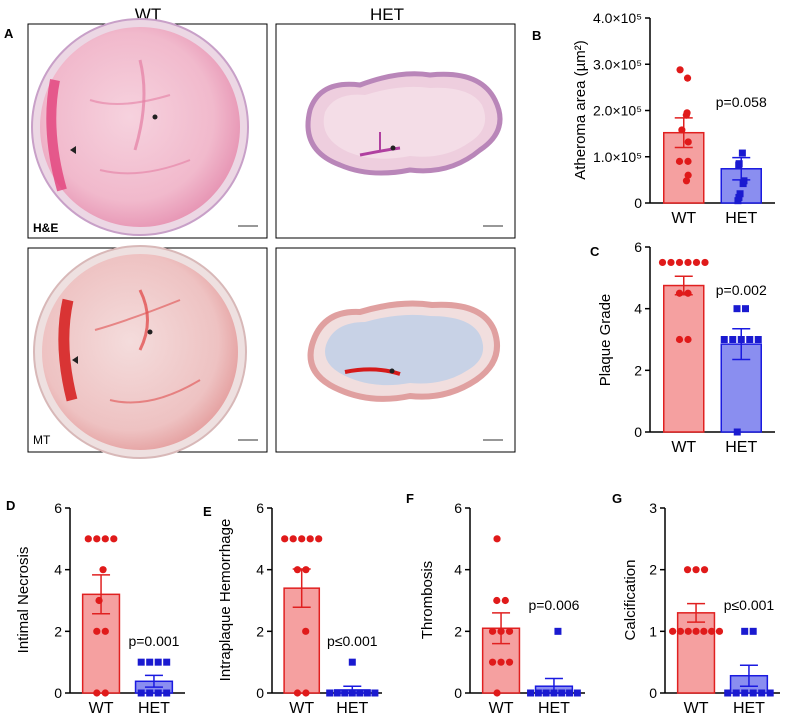 The image size is (800, 722). What do you see at coordinates (10, 505) in the screenshot?
I see `panel-letter-d: D` at bounding box center [10, 505].